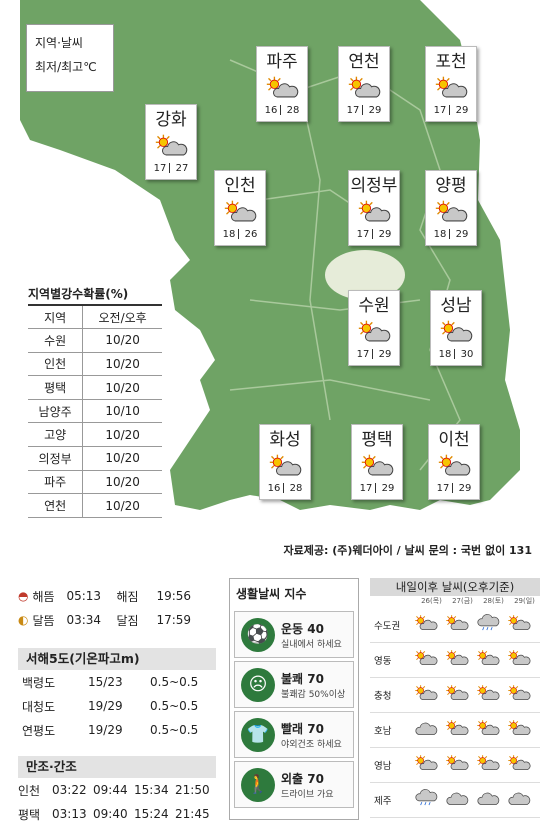  Describe the element at coordinates (383, 766) in the screenshot. I see `region-name: 영남` at that location.